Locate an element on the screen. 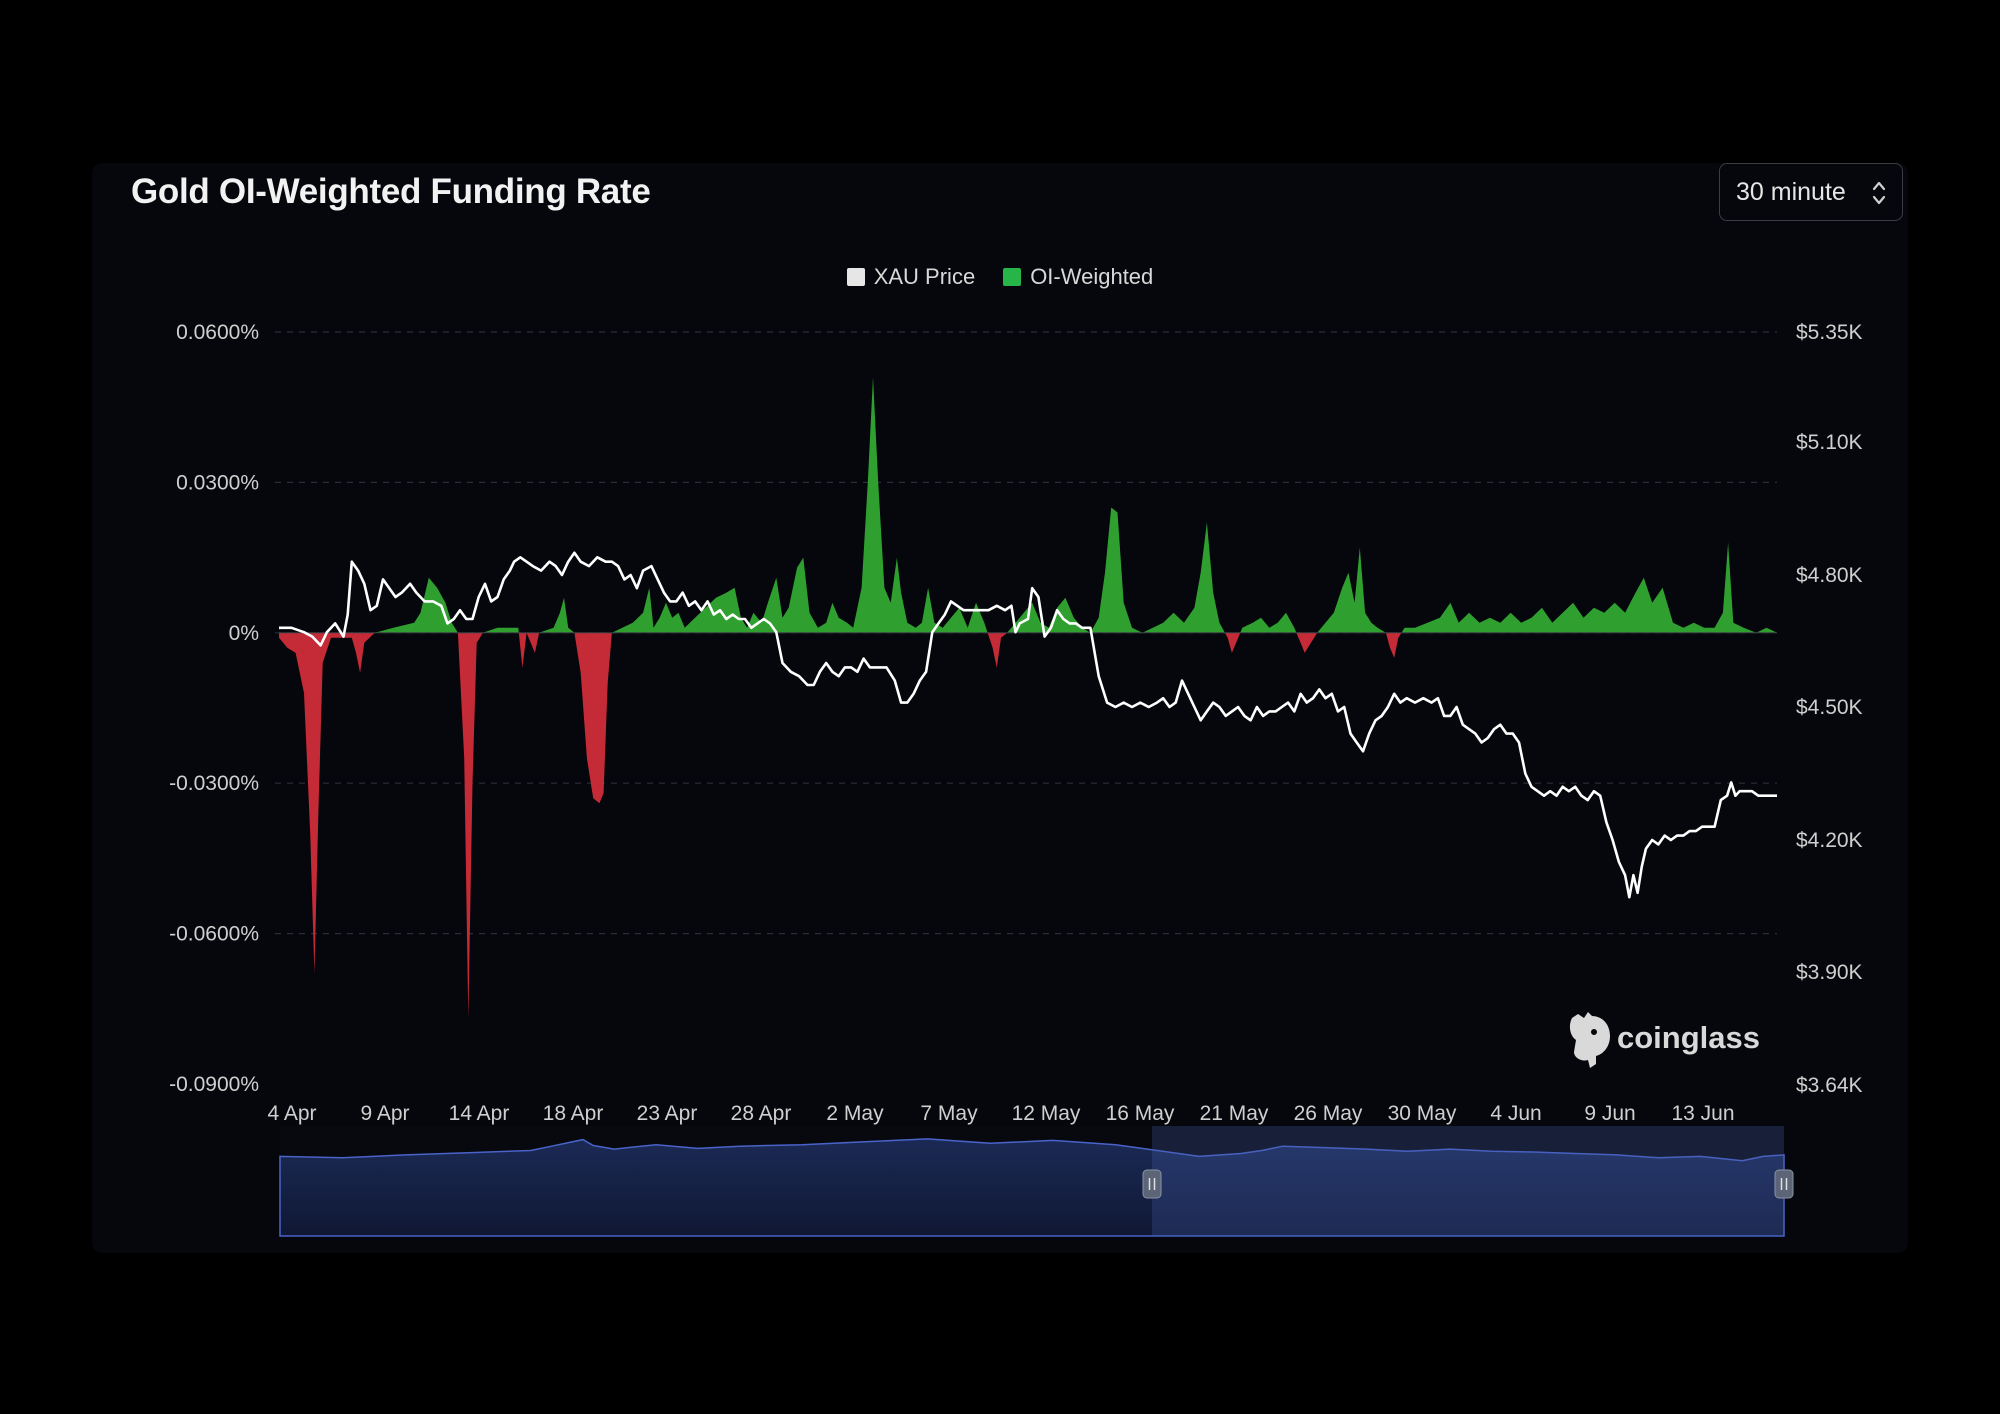  x-tick-label: 9 Apr is located at coordinates (384, 1113).